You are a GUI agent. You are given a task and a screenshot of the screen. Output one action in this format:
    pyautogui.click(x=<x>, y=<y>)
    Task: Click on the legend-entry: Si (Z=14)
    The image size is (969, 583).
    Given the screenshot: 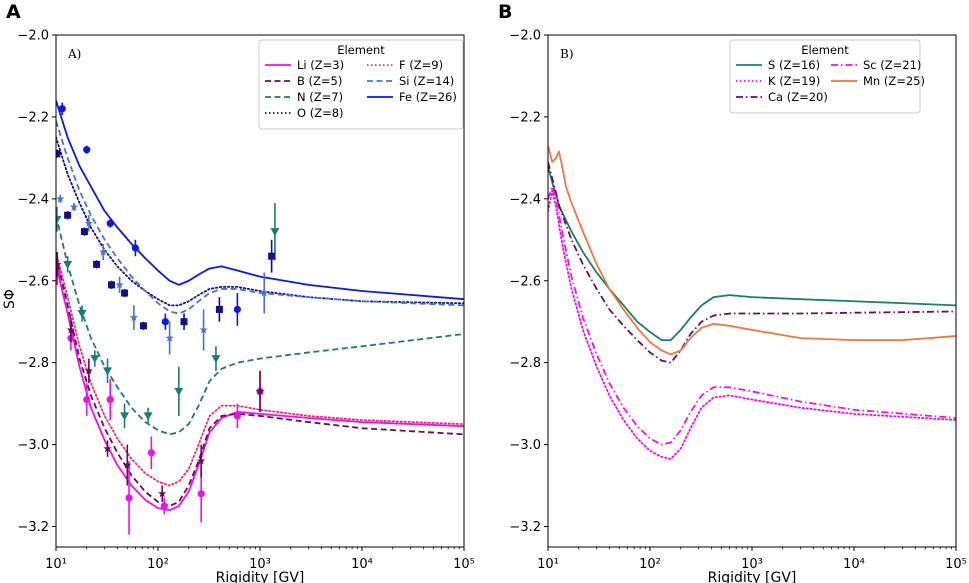 What is the action you would take?
    pyautogui.click(x=426, y=81)
    